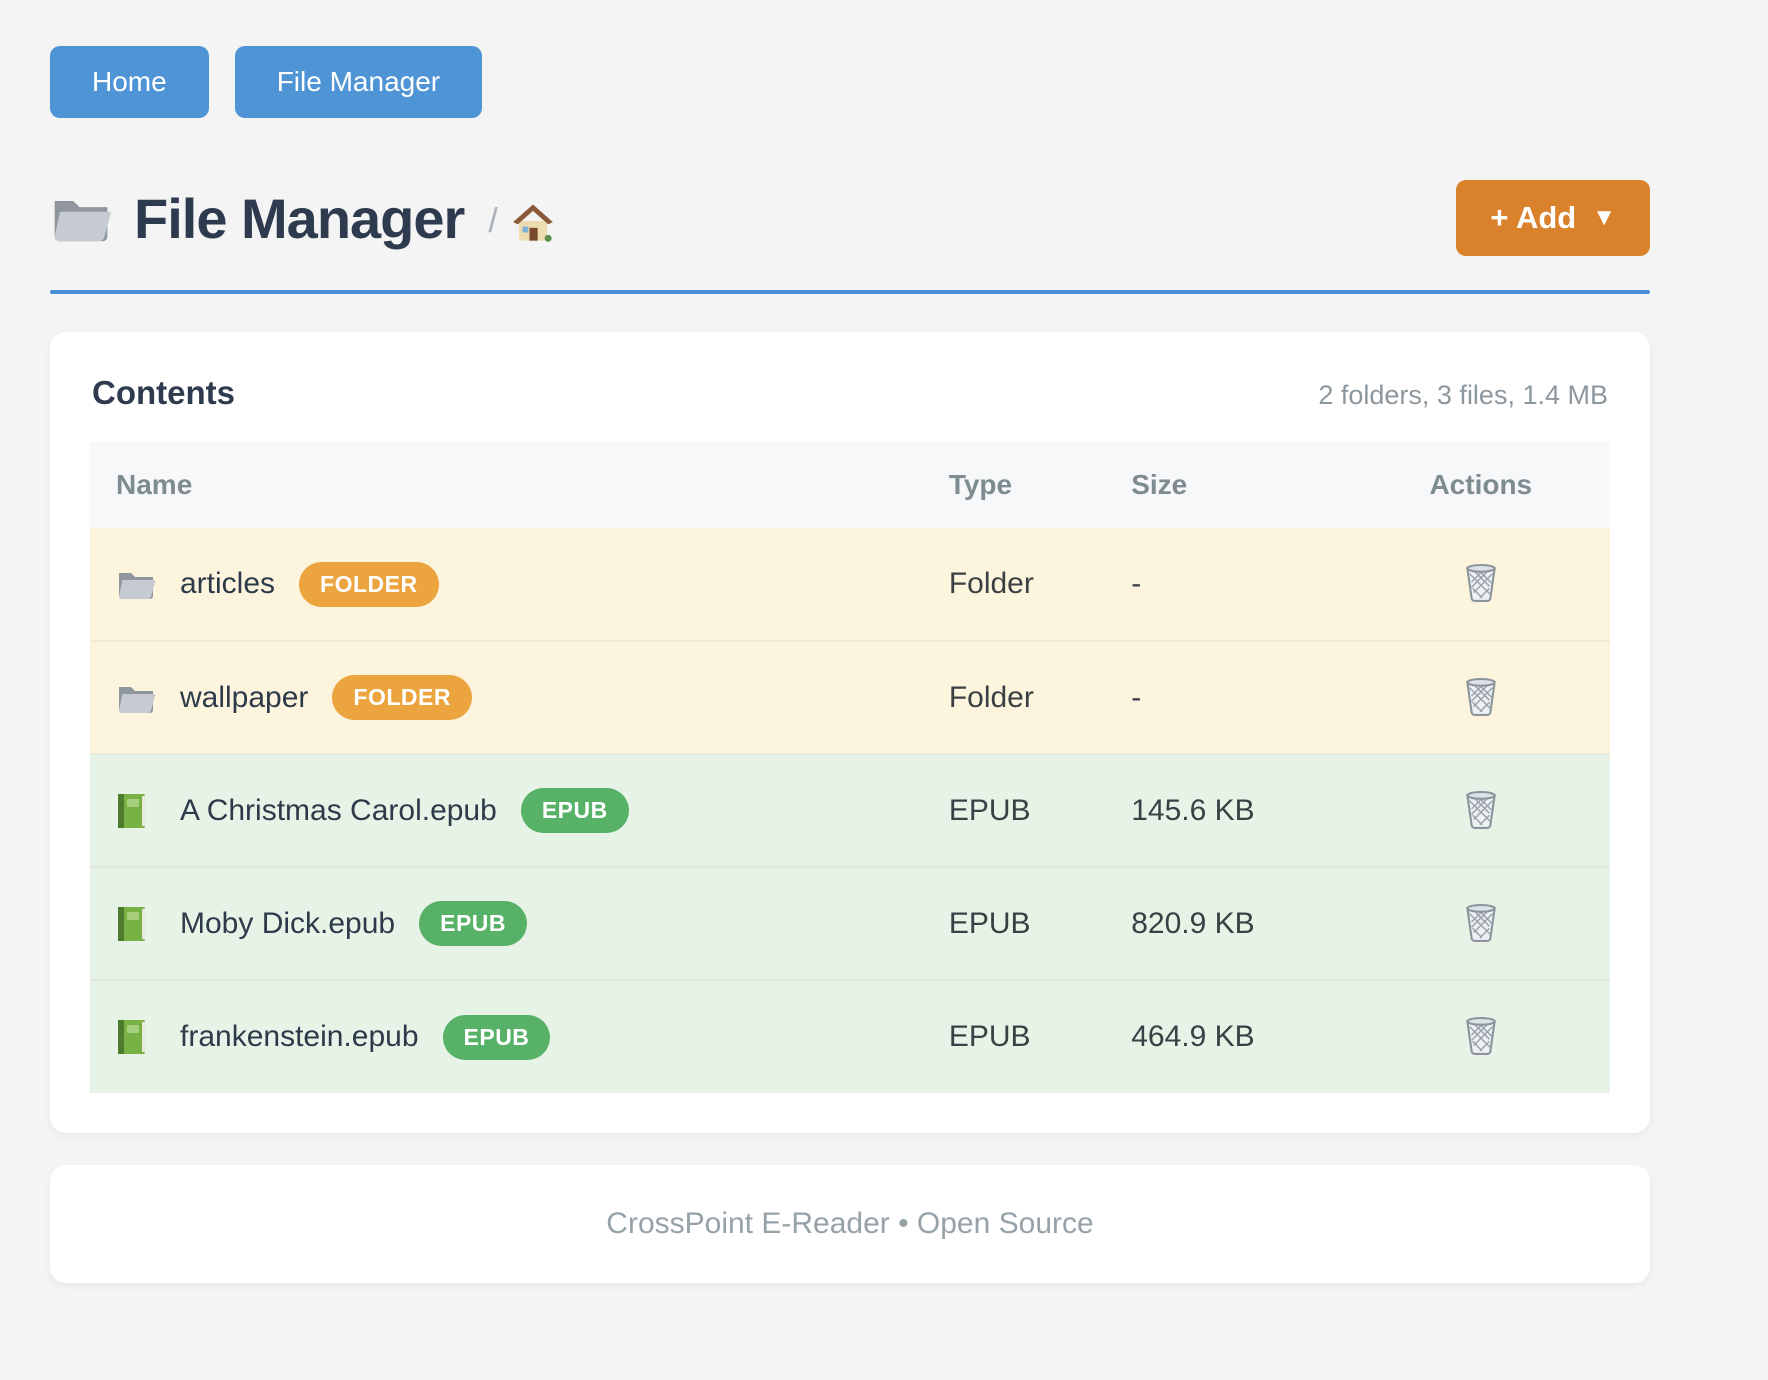 This screenshot has width=1768, height=1380. I want to click on file-size: 820.9 KB, so click(1193, 923).